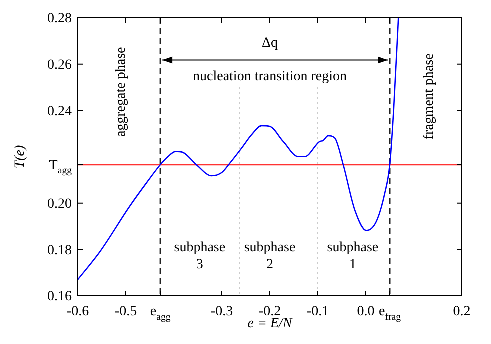 The height and width of the screenshot is (344, 491). Describe the element at coordinates (60, 297) in the screenshot. I see `y-tick-label: 0.16` at that location.